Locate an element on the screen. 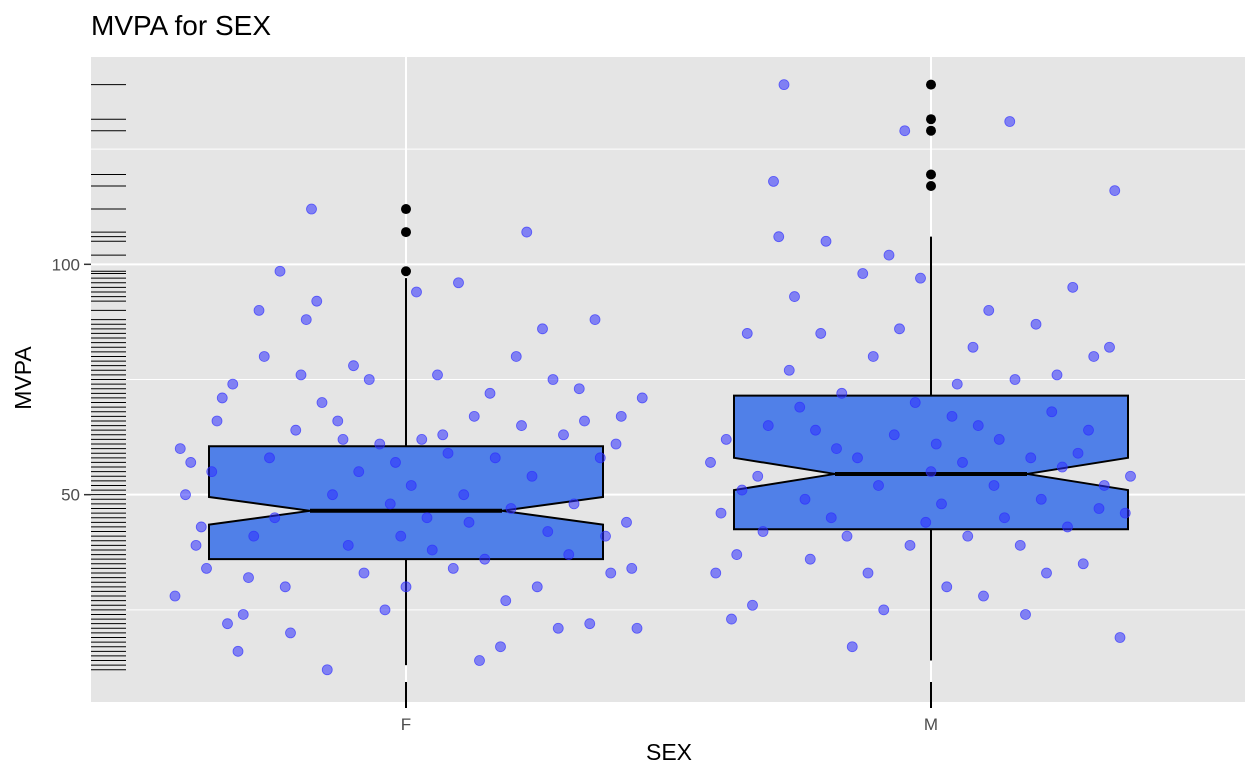 The width and height of the screenshot is (1259, 778). outlier-points is located at coordinates (668, 178).